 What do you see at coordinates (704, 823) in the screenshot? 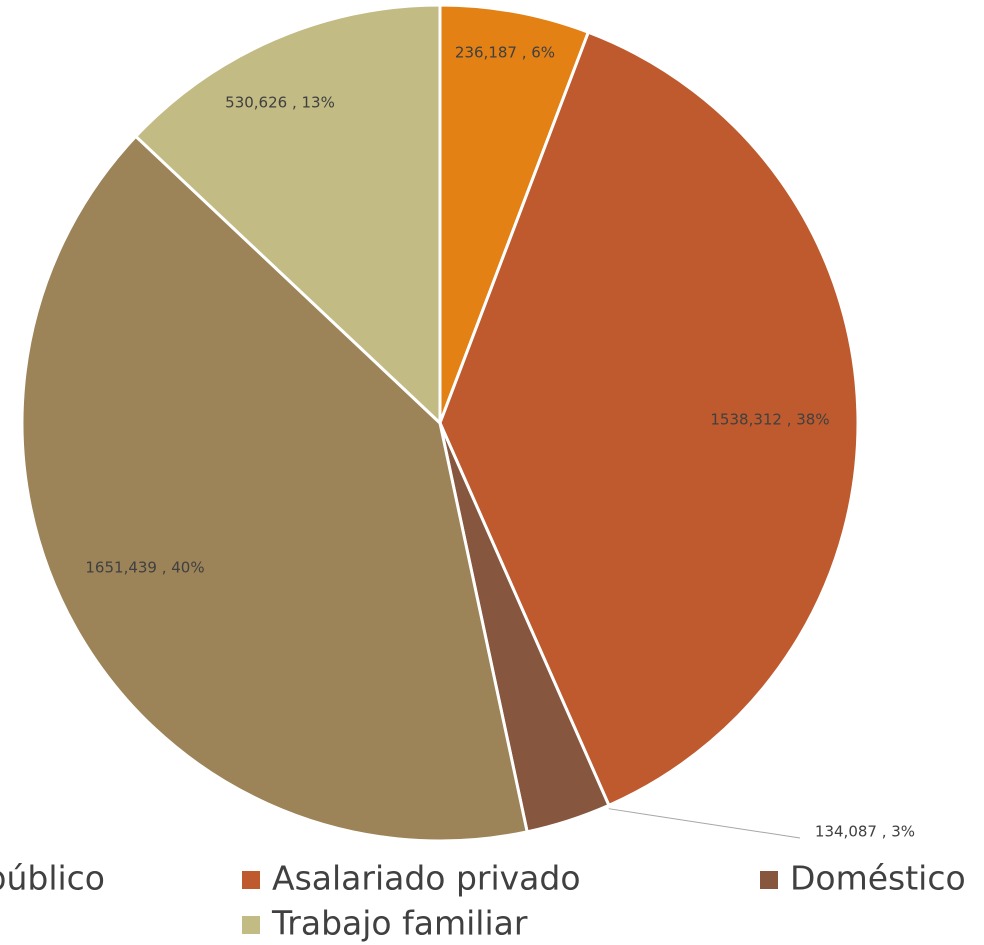
I see `leader-line` at bounding box center [704, 823].